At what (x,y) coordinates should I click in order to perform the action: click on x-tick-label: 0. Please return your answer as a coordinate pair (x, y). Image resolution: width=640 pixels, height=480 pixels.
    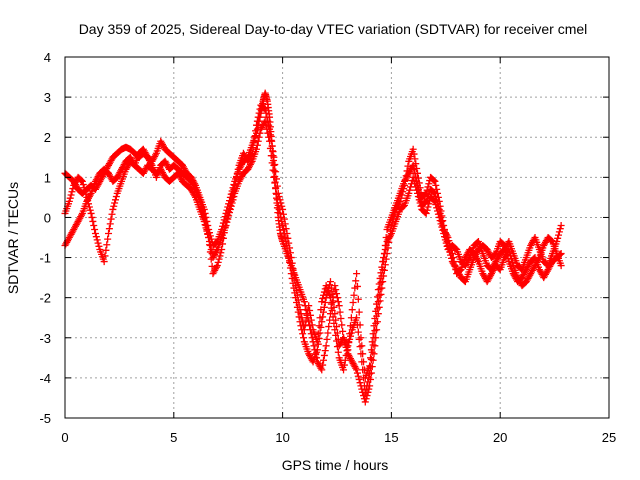
    Looking at the image, I should click on (64, 437).